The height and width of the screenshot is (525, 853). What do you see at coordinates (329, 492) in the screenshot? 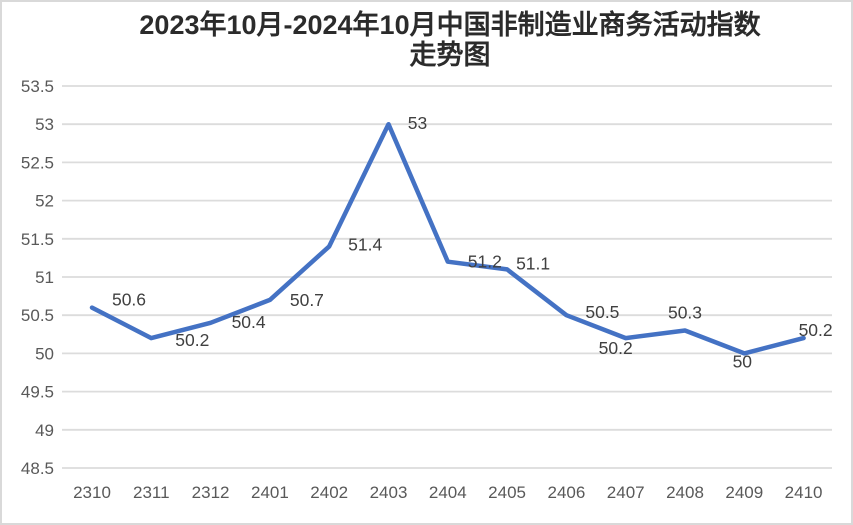
I see `x-axis-tick-label: 2402` at bounding box center [329, 492].